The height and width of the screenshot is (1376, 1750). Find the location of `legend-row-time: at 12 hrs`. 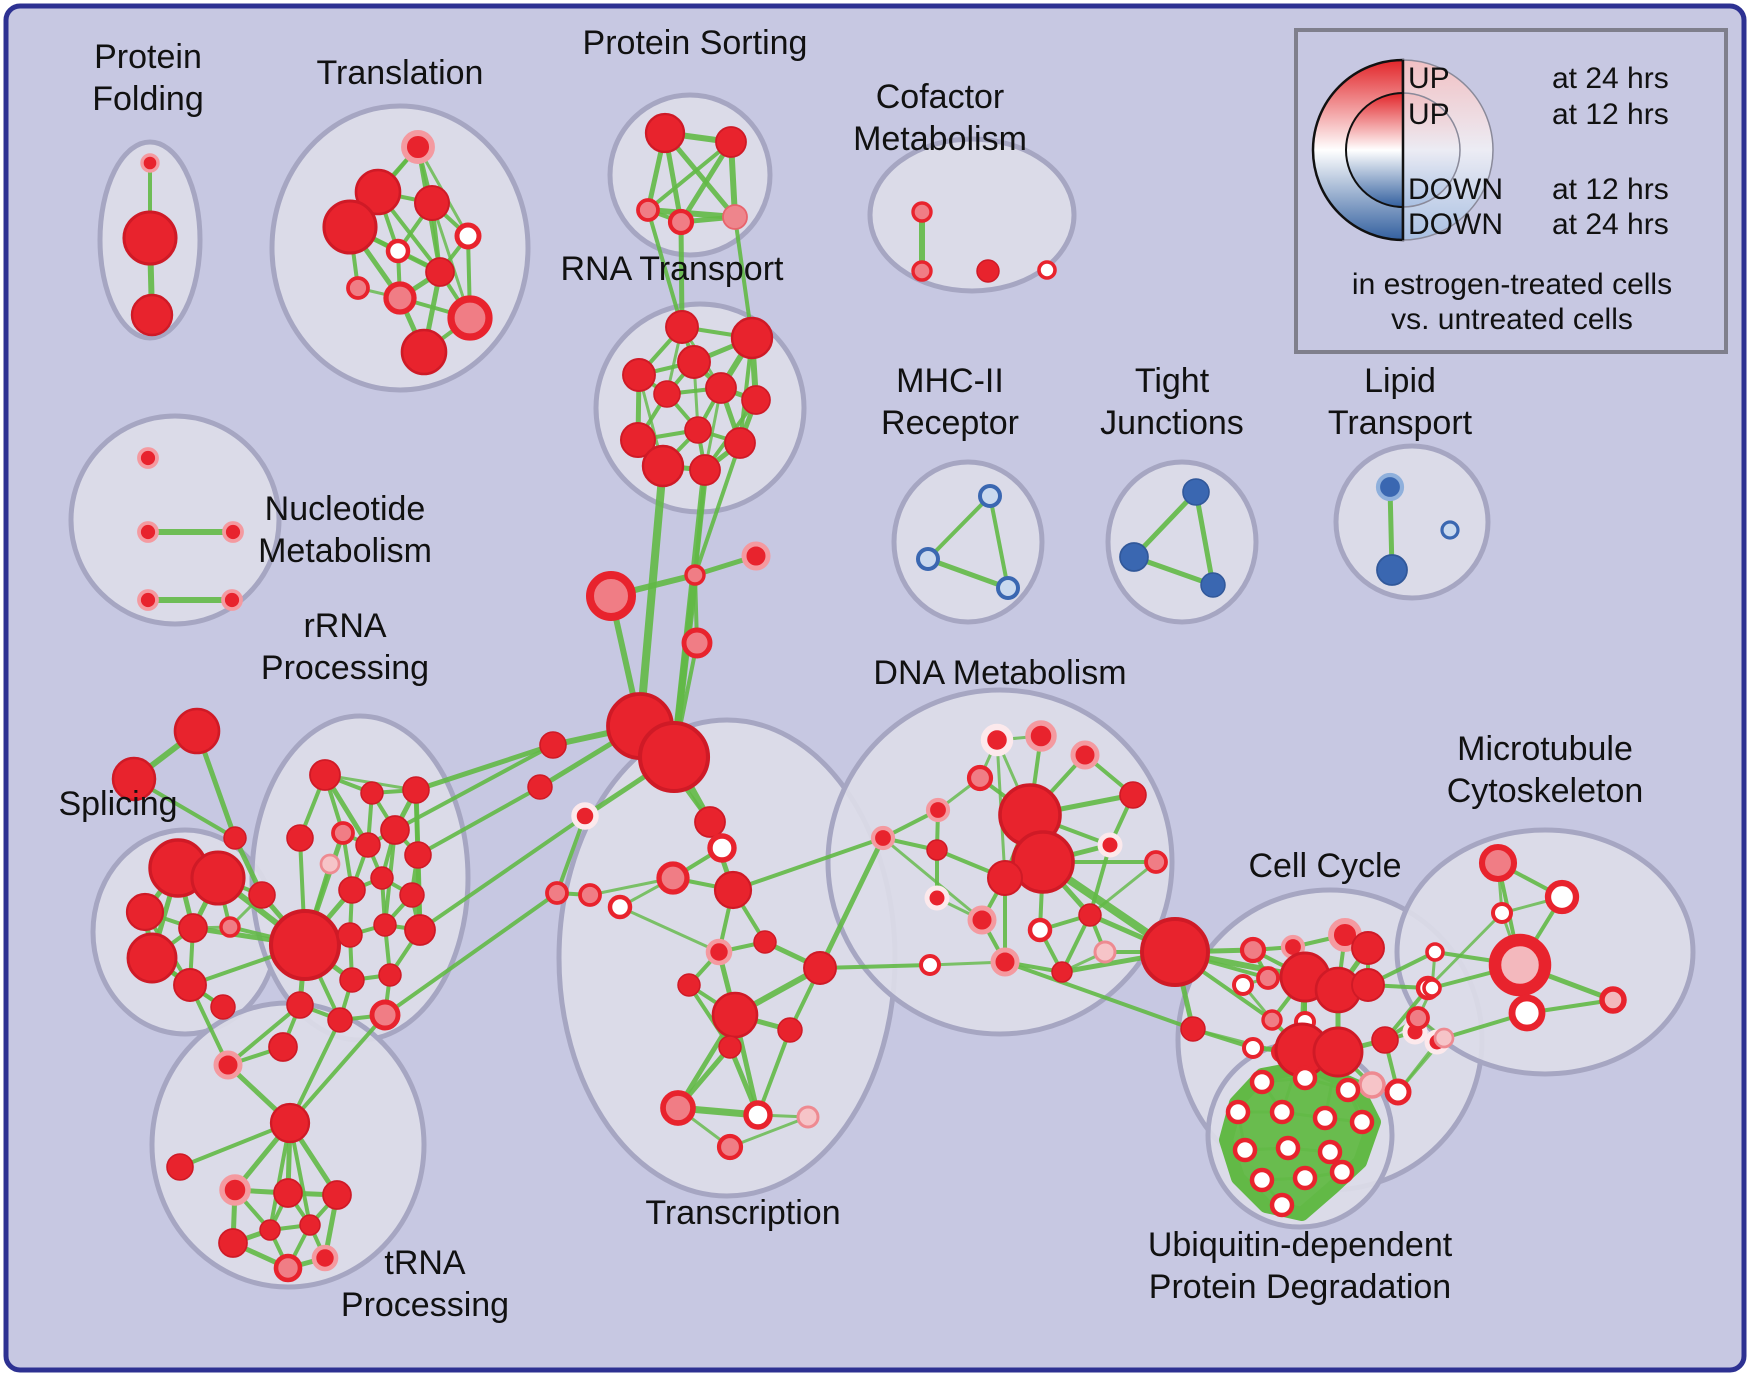

legend-row-time: at 12 hrs is located at coordinates (1610, 189).